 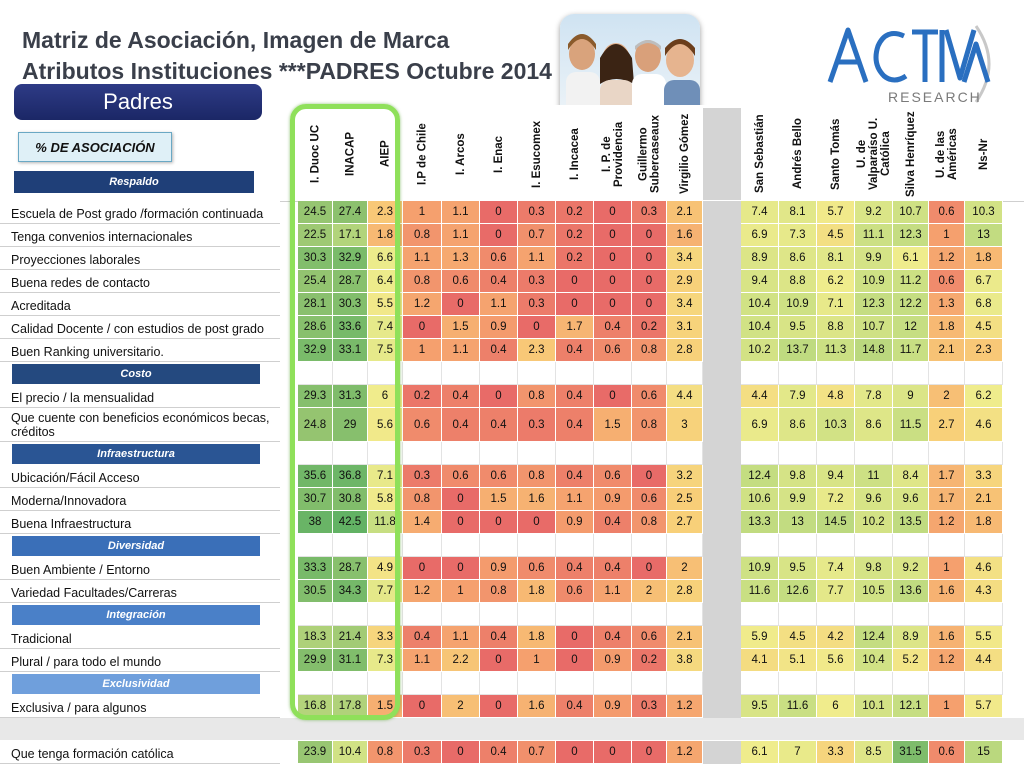 I want to click on value-cell: 7, so click(x=798, y=752).